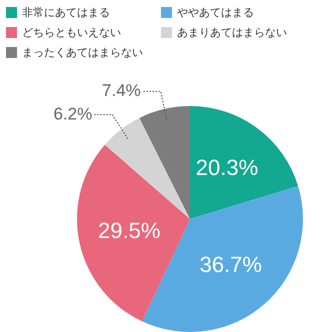 The image size is (323, 332). I want to click on data-label: 20.3%, so click(227, 167).